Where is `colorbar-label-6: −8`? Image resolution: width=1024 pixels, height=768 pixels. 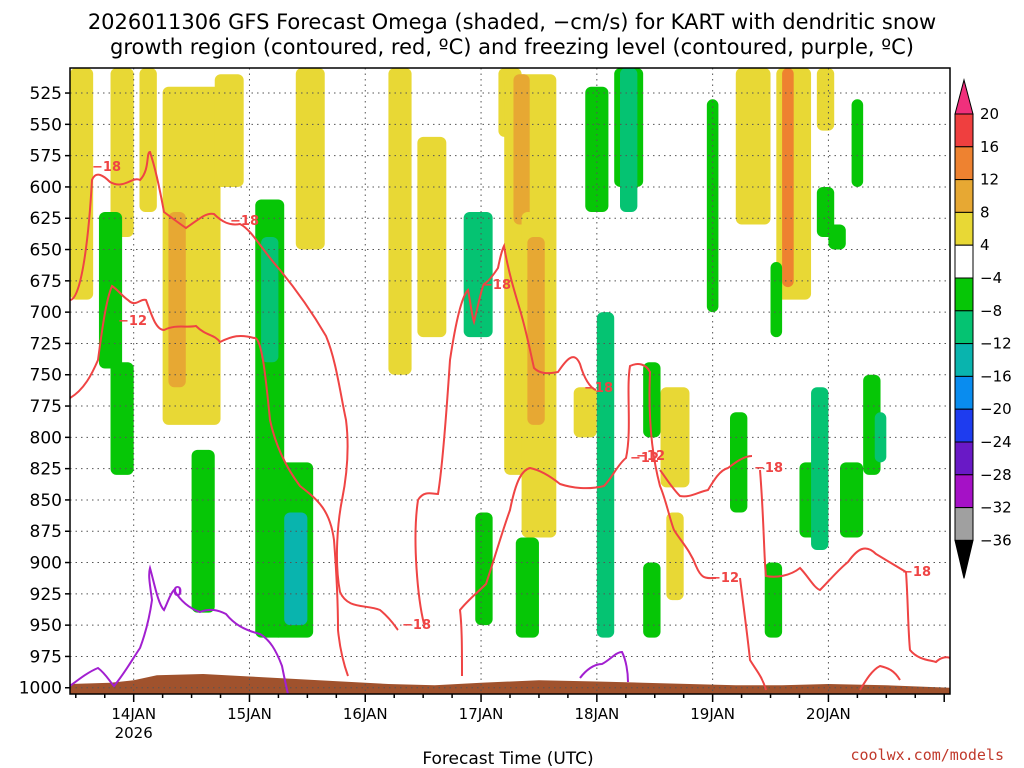
colorbar-label-6: −8 is located at coordinates (991, 311).